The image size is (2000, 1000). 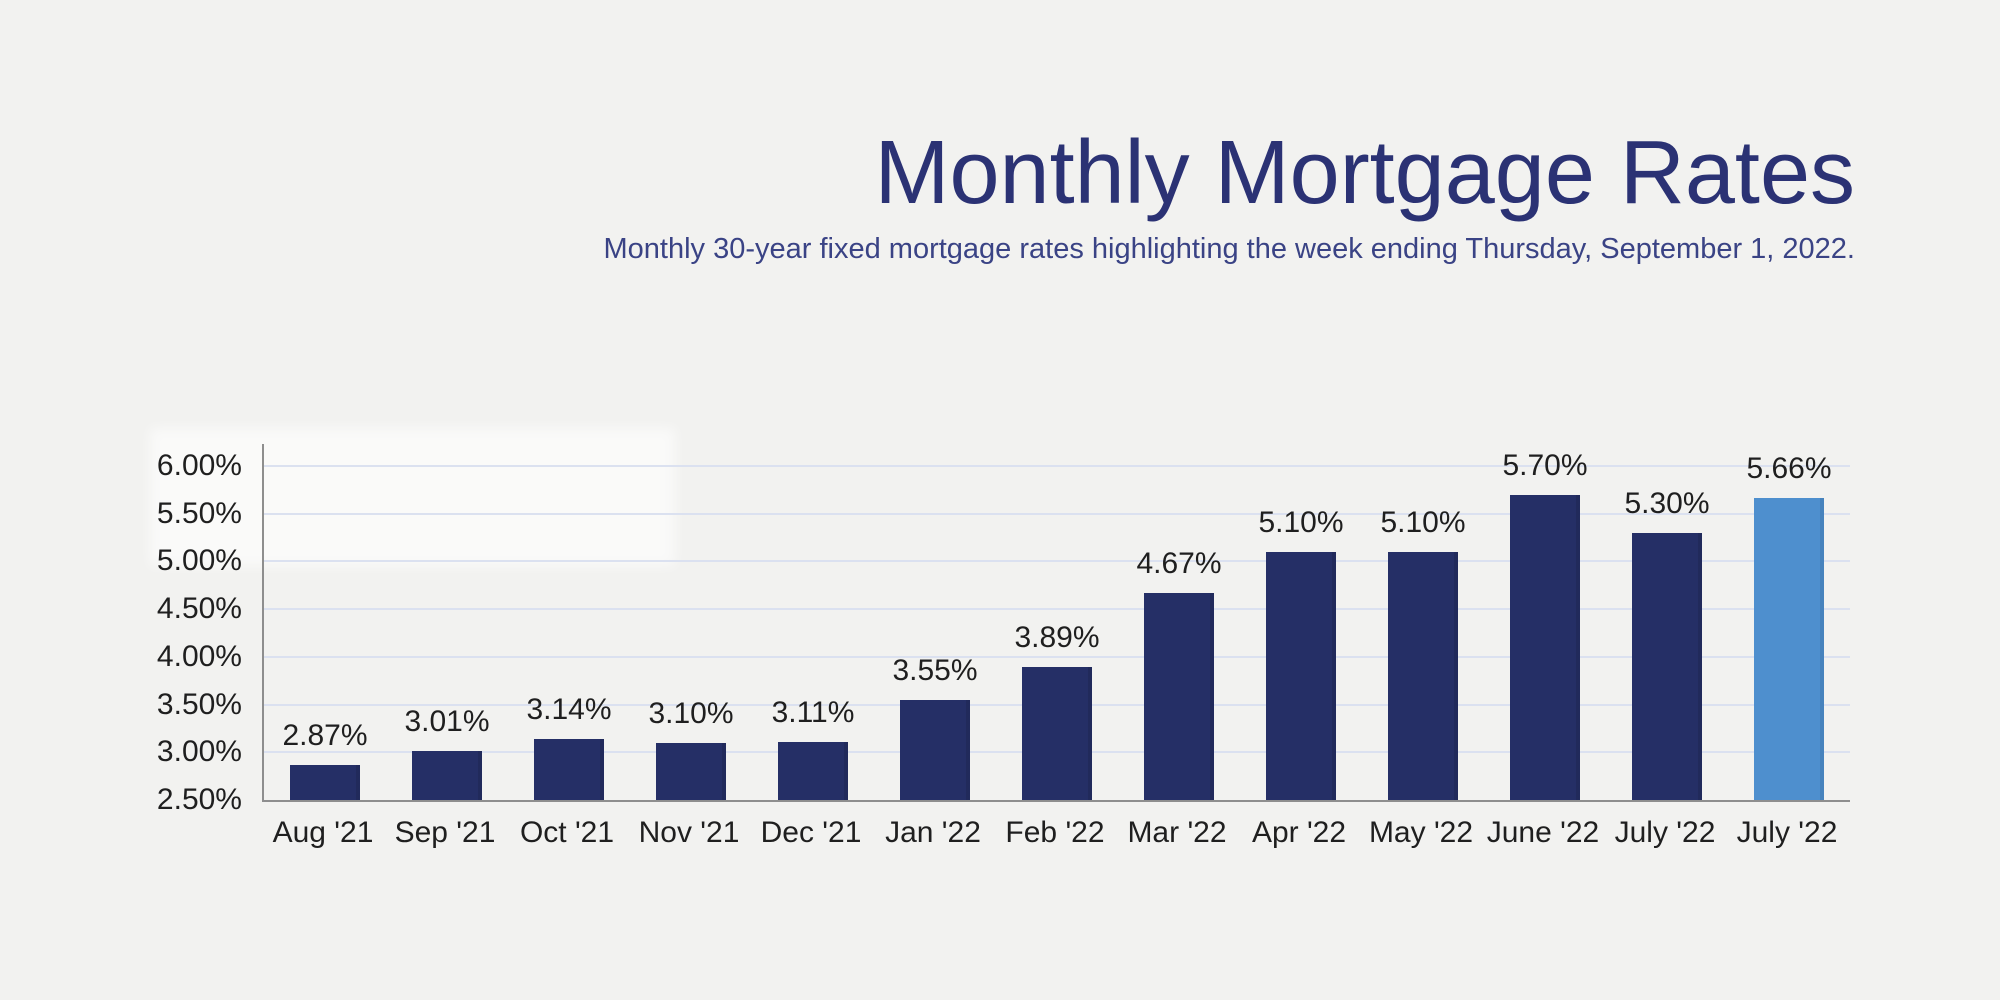 What do you see at coordinates (1789, 469) in the screenshot?
I see `bar-value-label: 5.66%` at bounding box center [1789, 469].